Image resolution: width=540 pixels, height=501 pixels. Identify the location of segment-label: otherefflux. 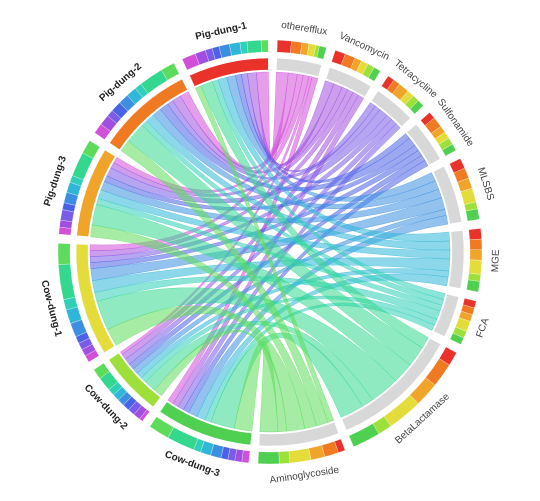
(304, 29).